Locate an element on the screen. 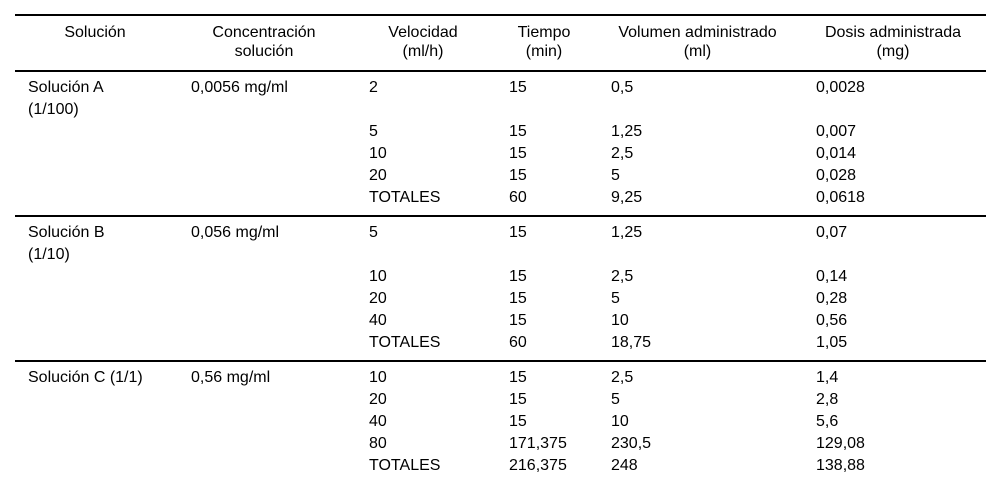 Image resolution: width=1000 pixels, height=482 pixels. table-cell: 80 is located at coordinates (378, 443).